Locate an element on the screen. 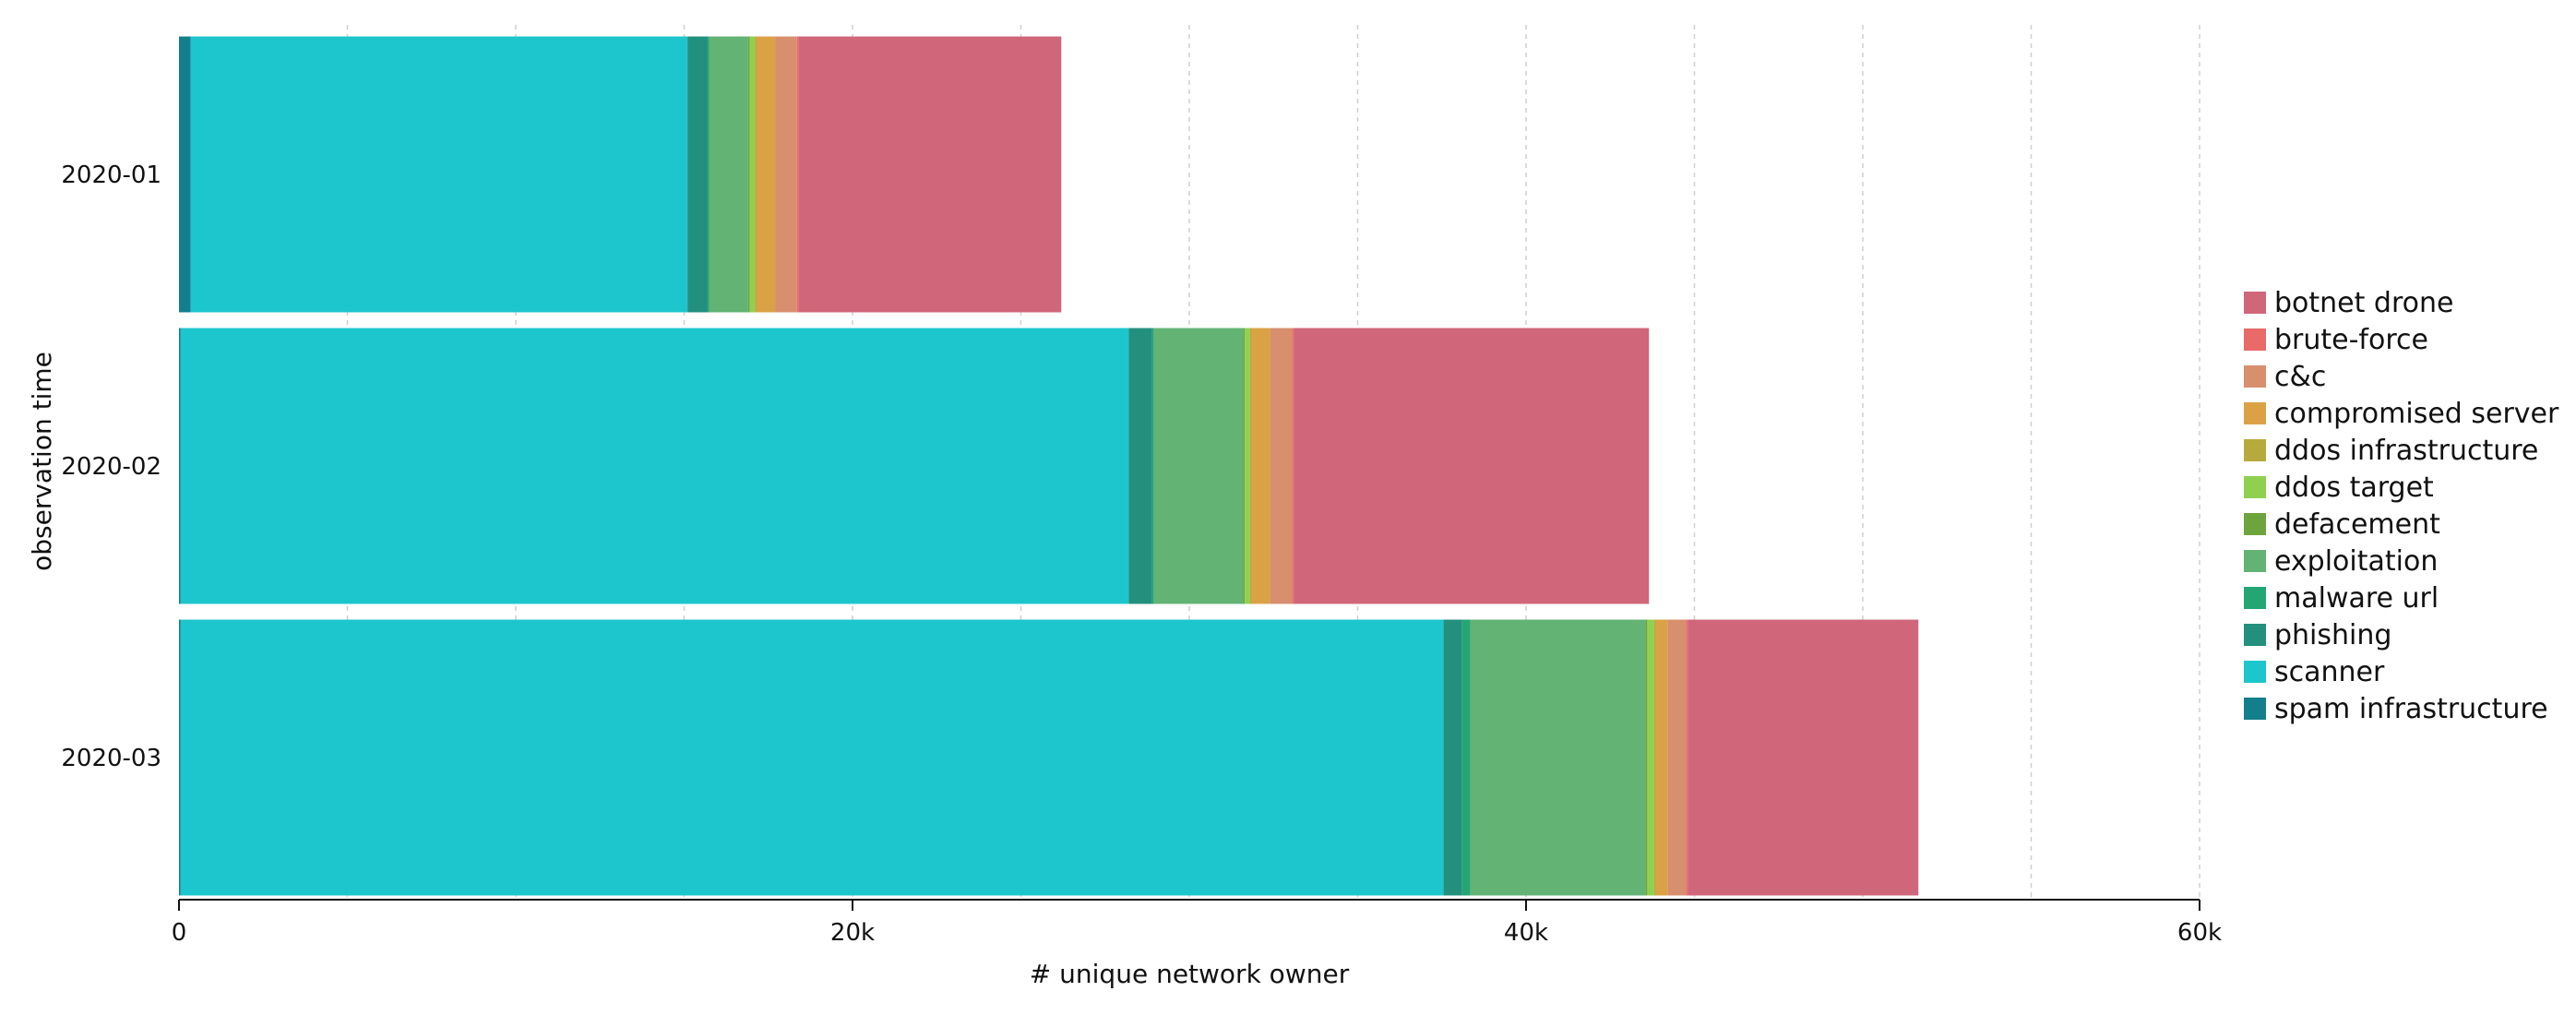 The height and width of the screenshot is (1015, 2576). x-tick-label: 40k is located at coordinates (1526, 933).